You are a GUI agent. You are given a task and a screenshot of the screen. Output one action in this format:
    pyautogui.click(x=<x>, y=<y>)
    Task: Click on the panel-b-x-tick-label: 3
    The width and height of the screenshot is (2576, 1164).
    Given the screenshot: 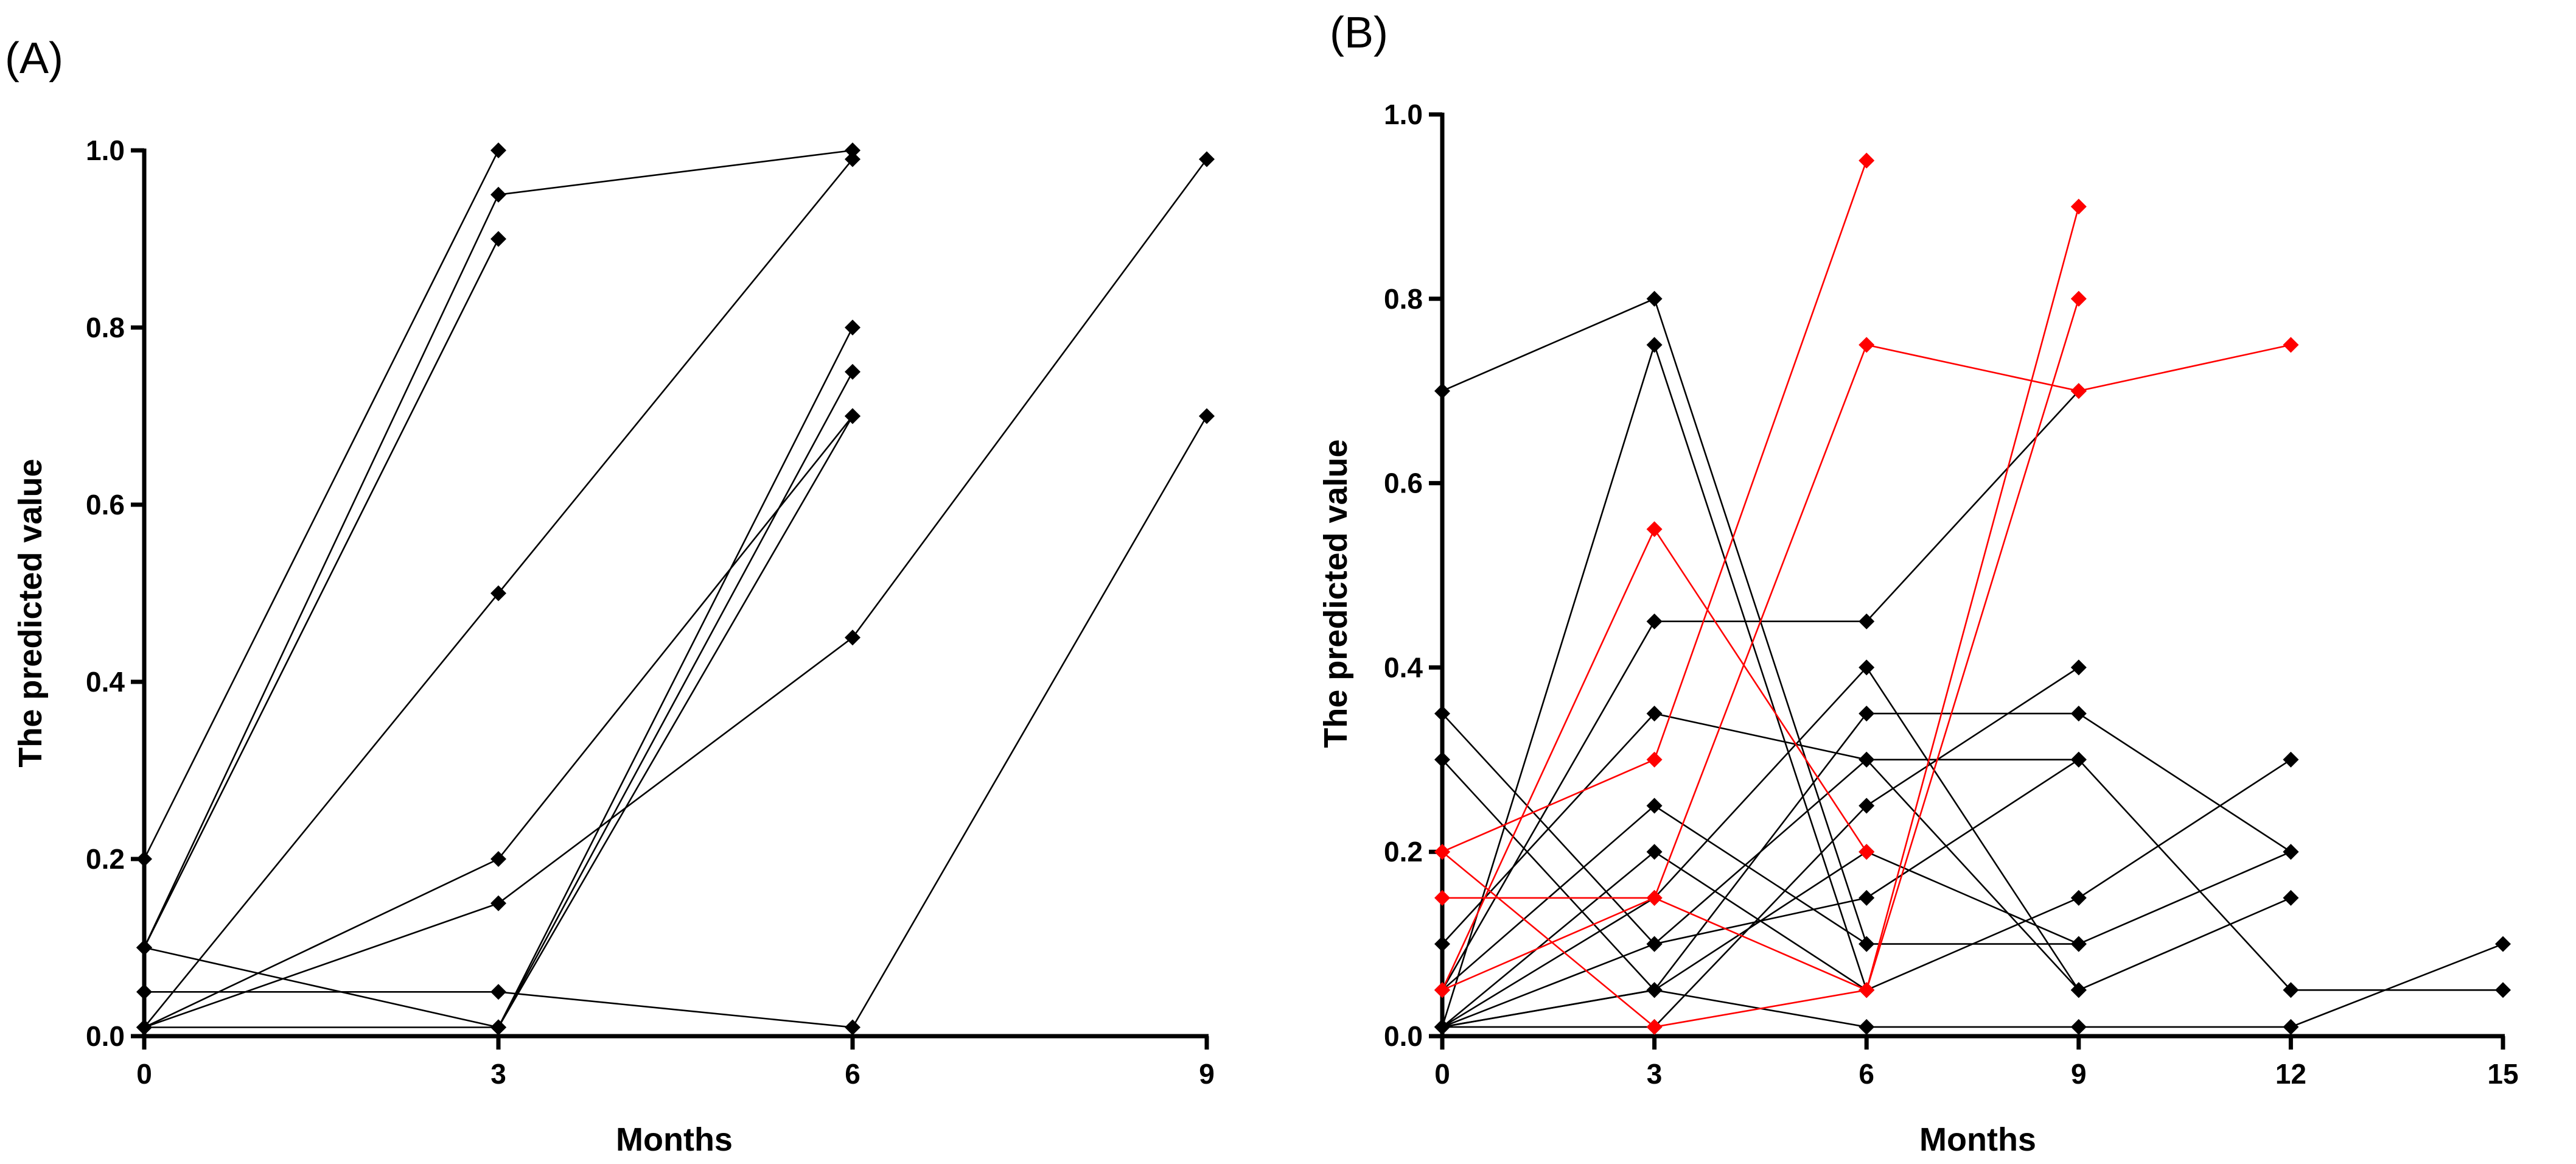 What is the action you would take?
    pyautogui.click(x=1655, y=1074)
    